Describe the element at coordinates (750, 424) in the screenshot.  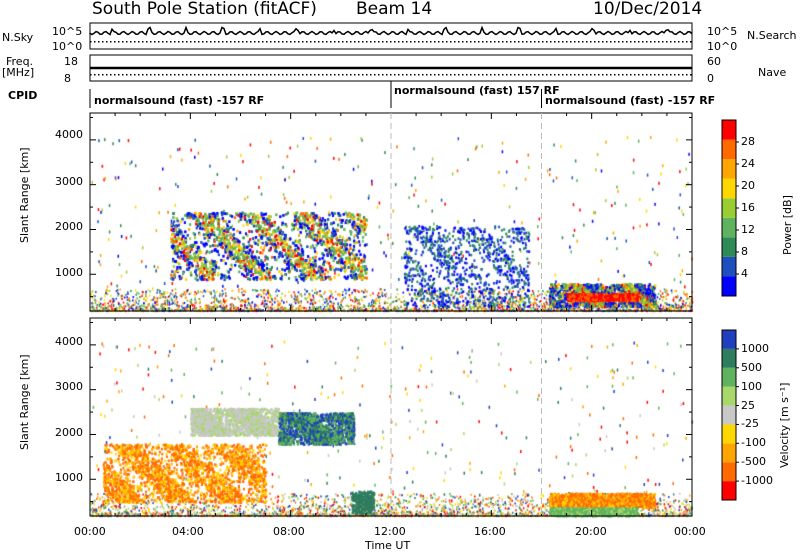
I see `velocity-colorbar-ticklabel: -25` at that location.